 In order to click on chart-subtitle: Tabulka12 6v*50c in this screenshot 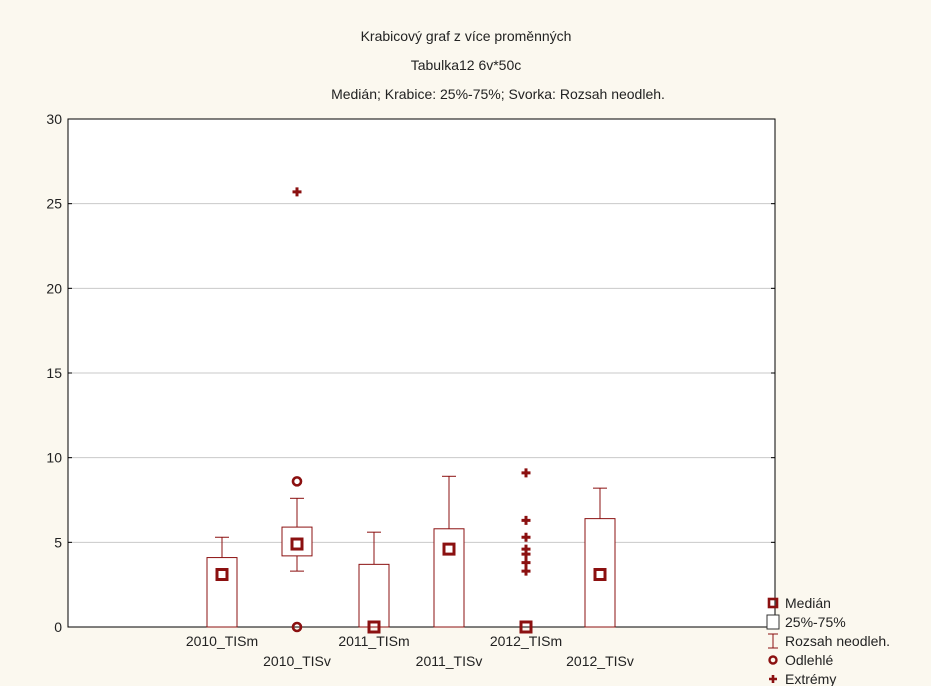, I will do `click(466, 65)`.